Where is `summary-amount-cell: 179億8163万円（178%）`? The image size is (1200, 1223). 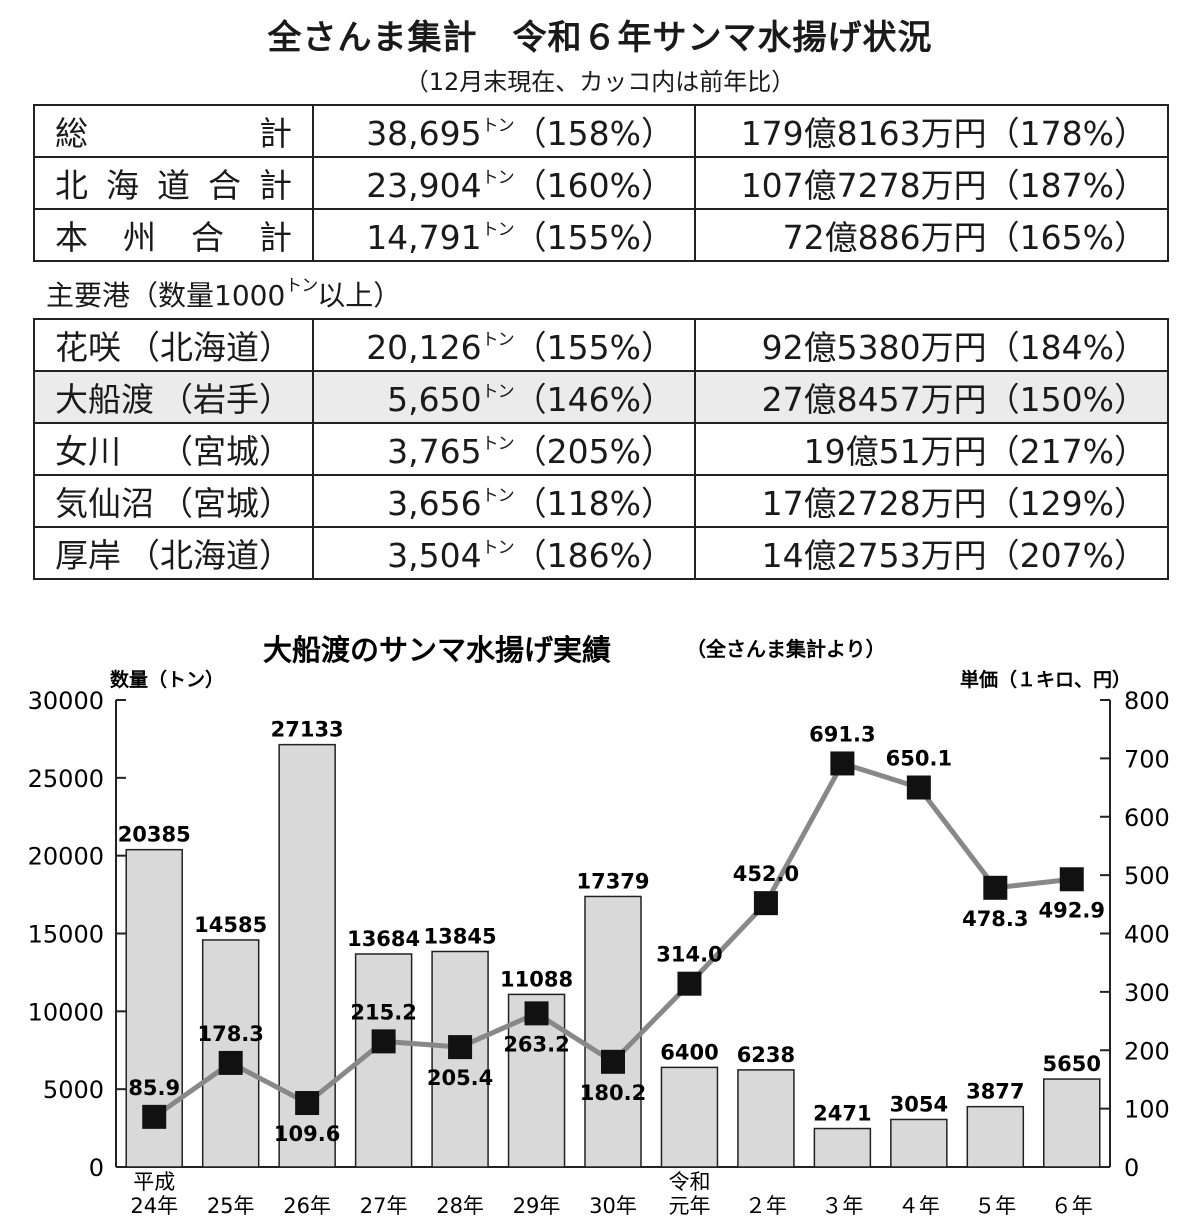 summary-amount-cell: 179億8163万円（178%） is located at coordinates (931, 131).